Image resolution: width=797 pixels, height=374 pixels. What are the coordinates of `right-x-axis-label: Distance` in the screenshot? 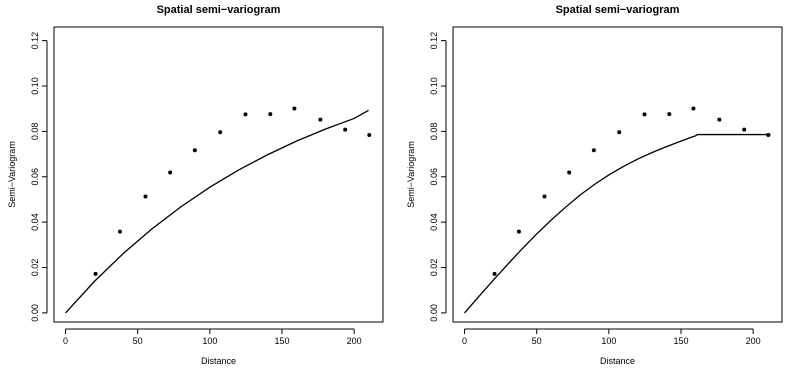 It's located at (617, 361).